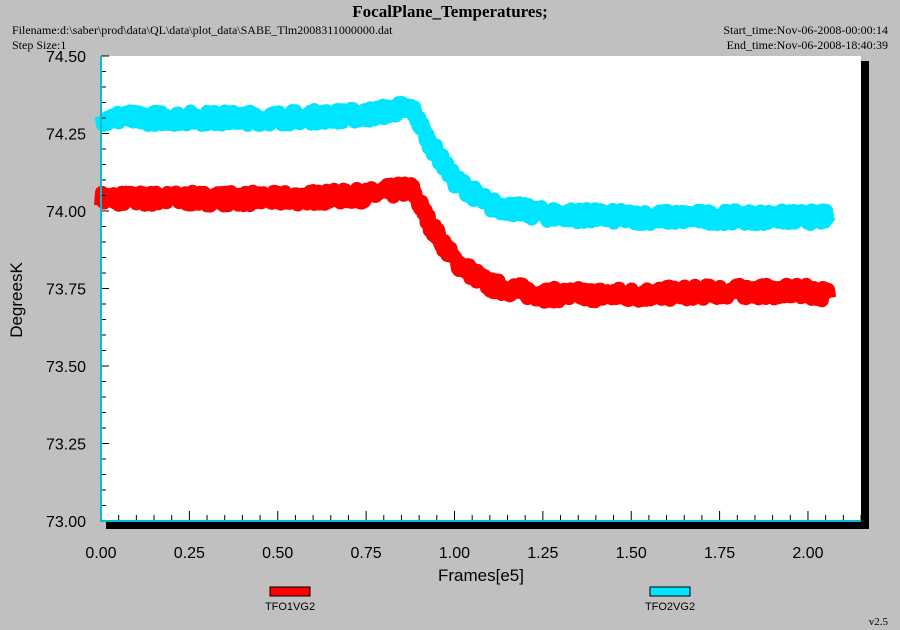  I want to click on legend-label: TFO2VG2, so click(670, 607).